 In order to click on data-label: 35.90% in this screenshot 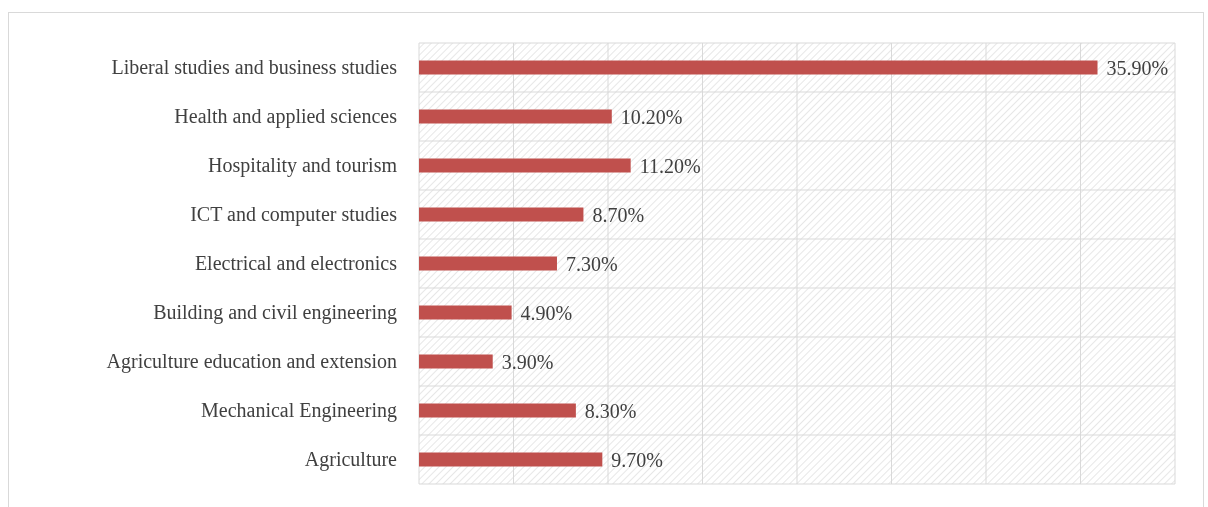, I will do `click(1137, 67)`.